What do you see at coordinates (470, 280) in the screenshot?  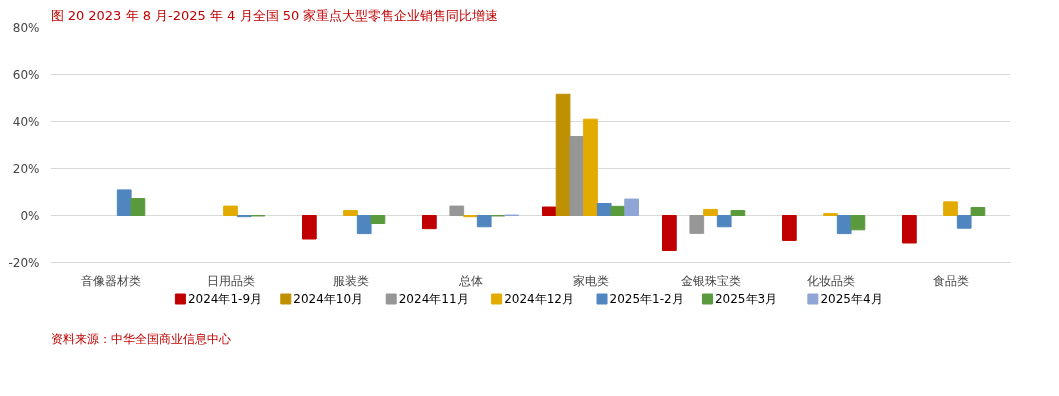 I see `x-tick-label: 总体` at bounding box center [470, 280].